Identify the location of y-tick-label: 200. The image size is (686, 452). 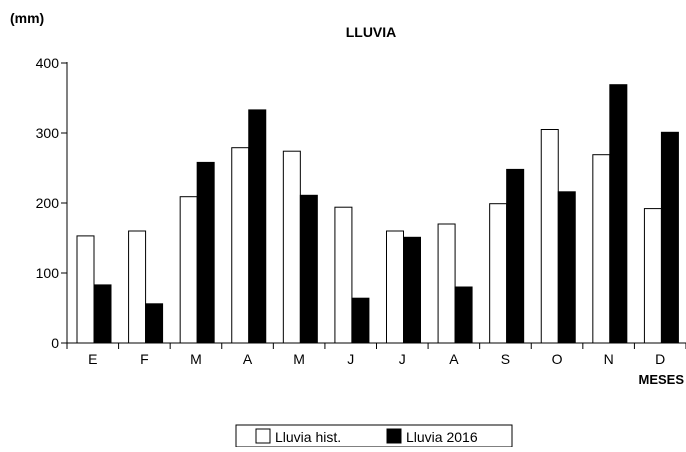
(48, 203).